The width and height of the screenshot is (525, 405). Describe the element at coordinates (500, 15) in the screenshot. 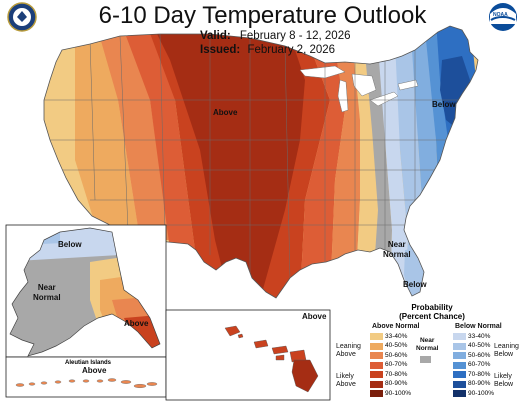

I see `noaa-logo-text: NOAA` at that location.